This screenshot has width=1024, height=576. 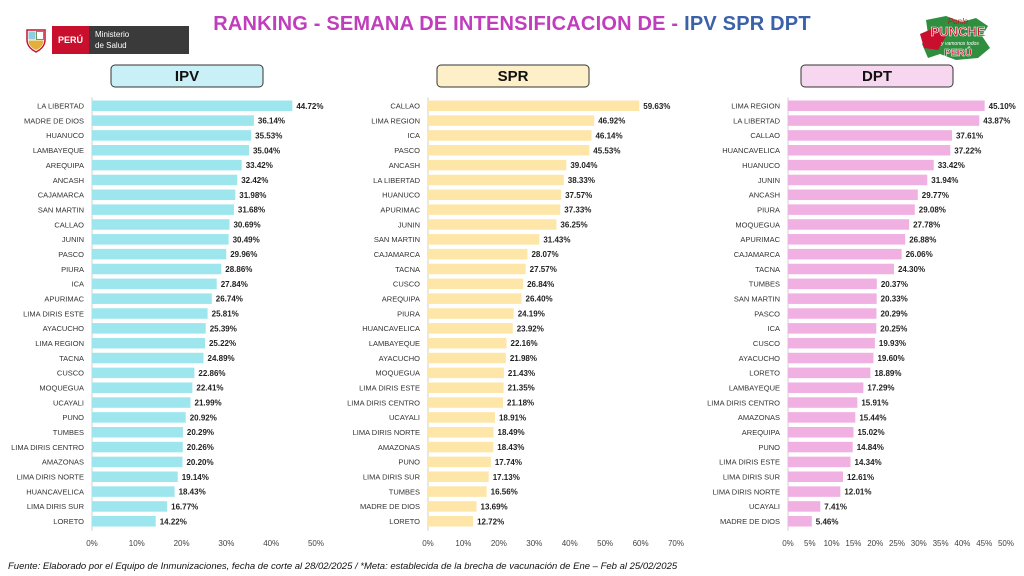 What do you see at coordinates (495, 195) in the screenshot?
I see `spr-bar-huanuco` at bounding box center [495, 195].